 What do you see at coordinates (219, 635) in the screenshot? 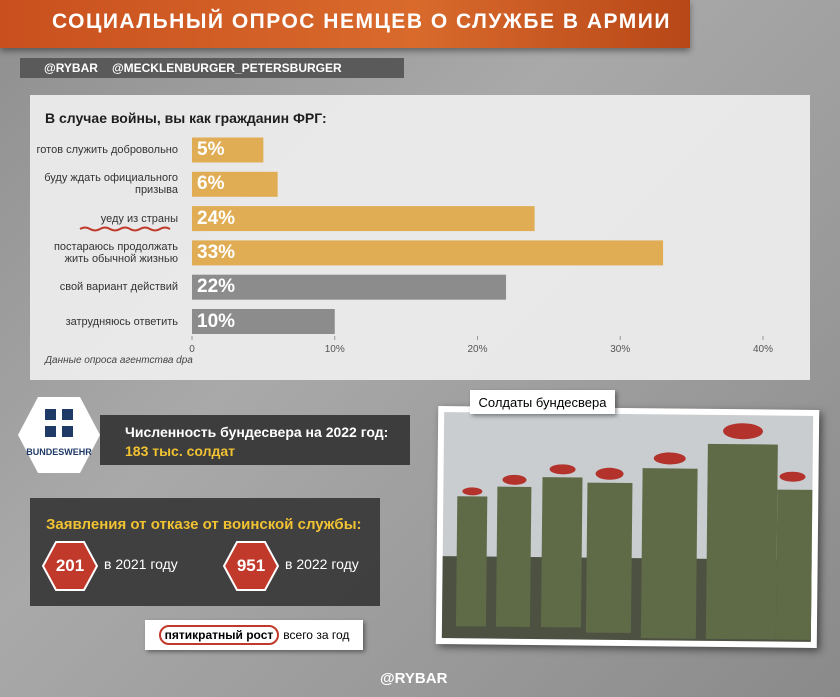
I see `note-emphasis: пятикратный рост` at bounding box center [219, 635].